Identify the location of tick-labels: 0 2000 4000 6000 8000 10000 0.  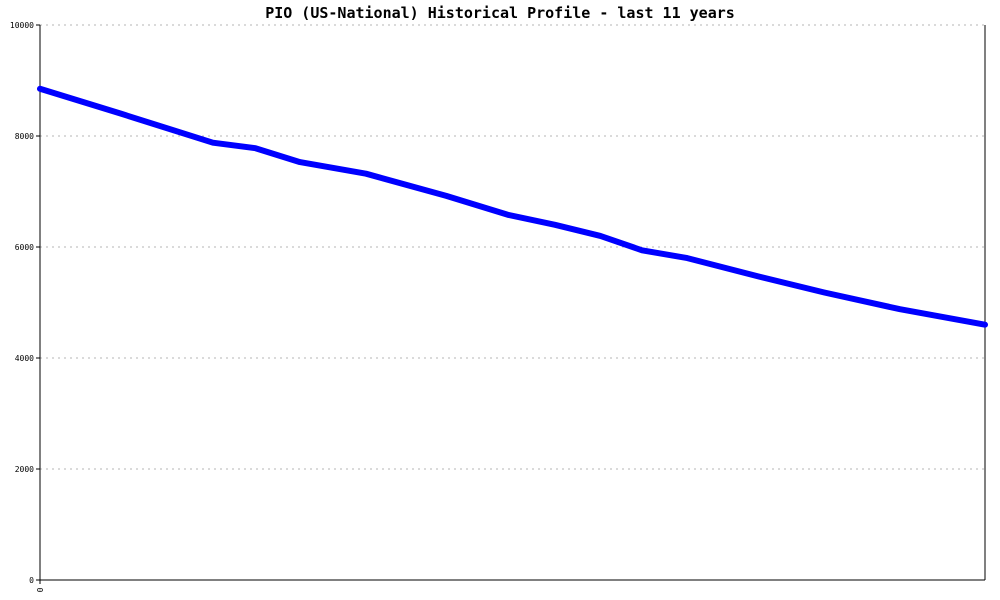
(27, 306).